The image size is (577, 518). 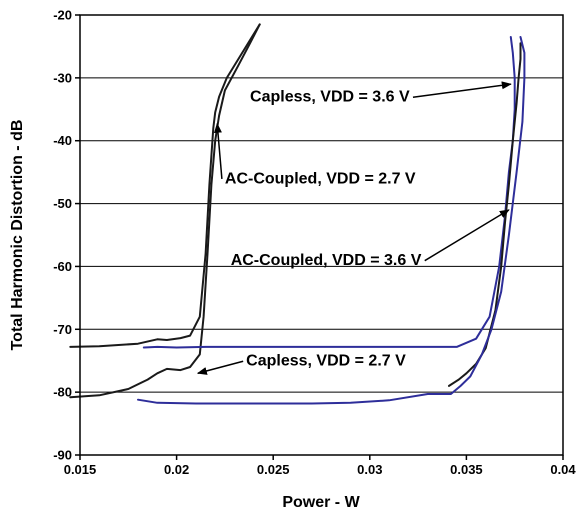 I want to click on y-tick-label: -40, so click(x=62, y=140).